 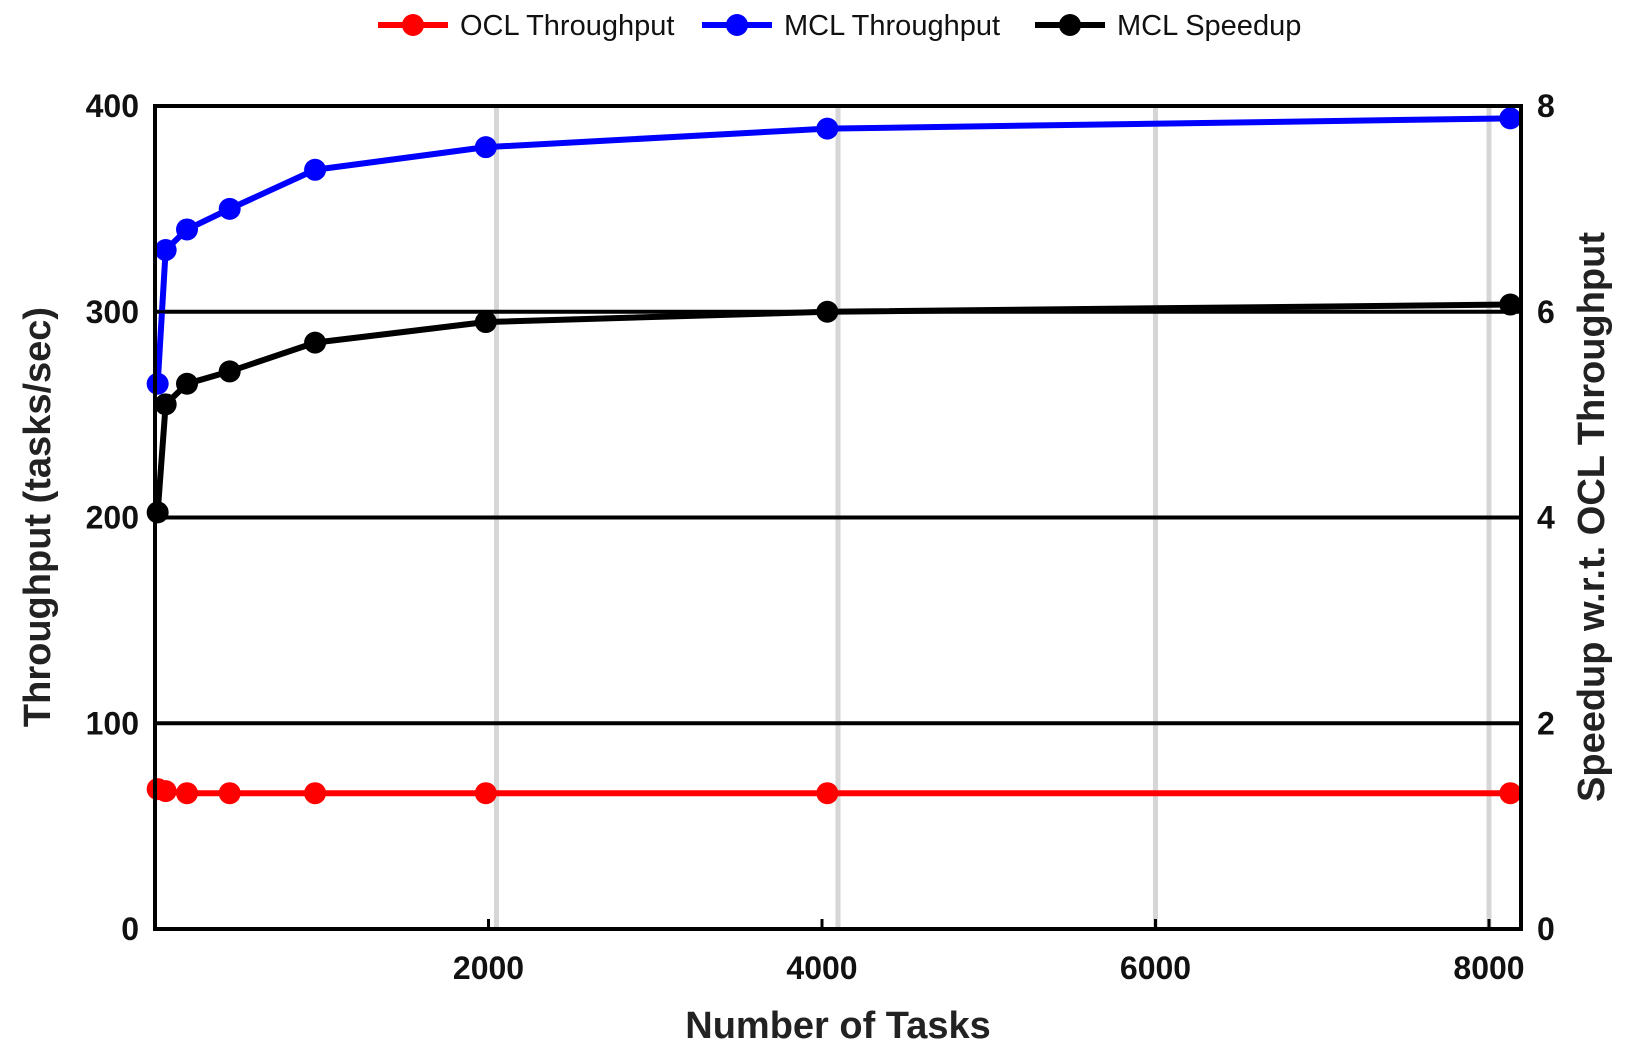 What do you see at coordinates (488, 968) in the screenshot?
I see `x-tick-label: 2000` at bounding box center [488, 968].